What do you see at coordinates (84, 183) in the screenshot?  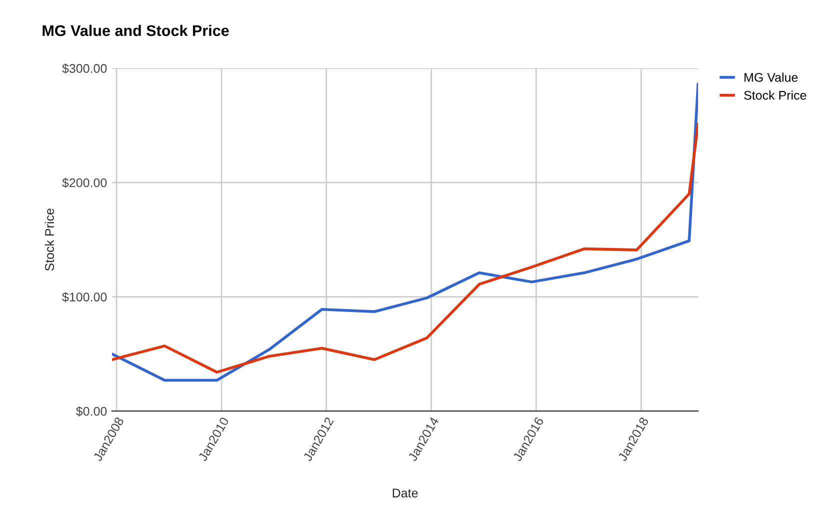 I see `y-tick-label: $200.00` at bounding box center [84, 183].